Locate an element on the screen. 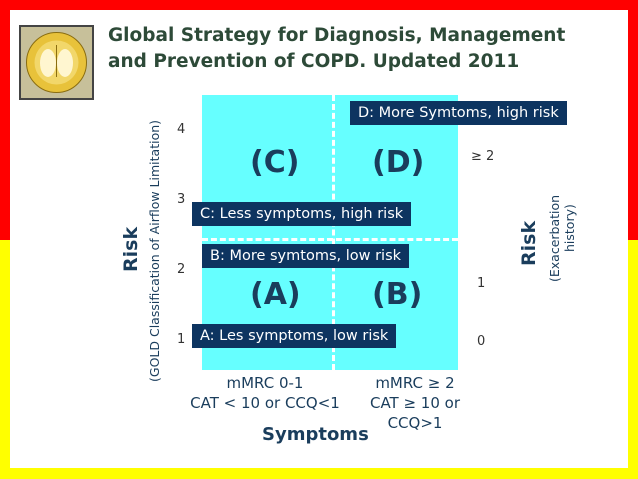 This screenshot has height=479, width=638. x-col-2: mMRC ≥ 2 CAT ≥ 10 or CCQ>1 is located at coordinates (415, 403).